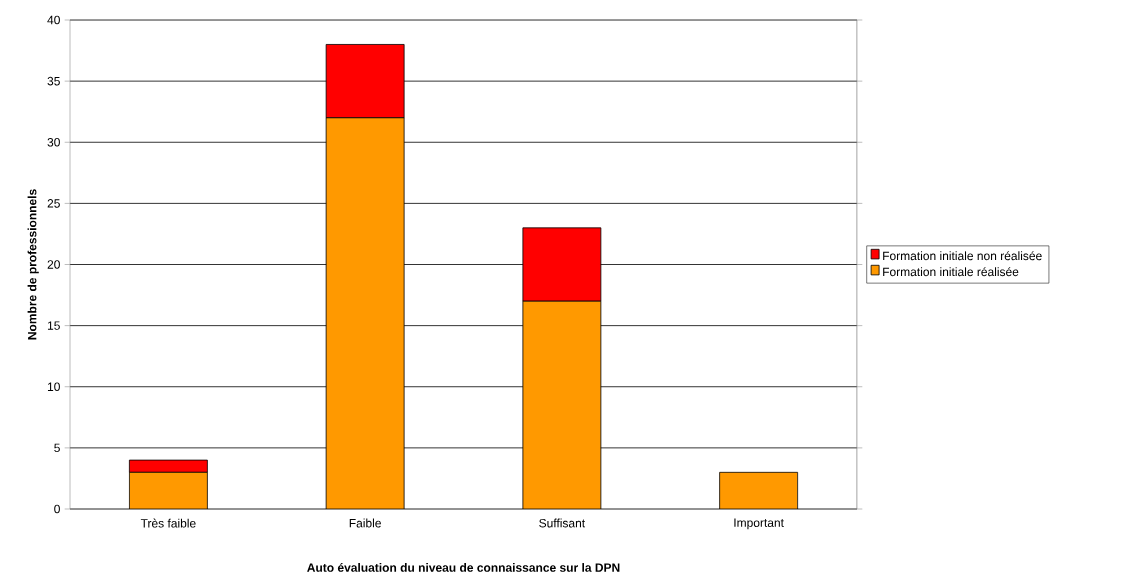  What do you see at coordinates (53, 325) in the screenshot?
I see `y-tick-label: 15` at bounding box center [53, 325].